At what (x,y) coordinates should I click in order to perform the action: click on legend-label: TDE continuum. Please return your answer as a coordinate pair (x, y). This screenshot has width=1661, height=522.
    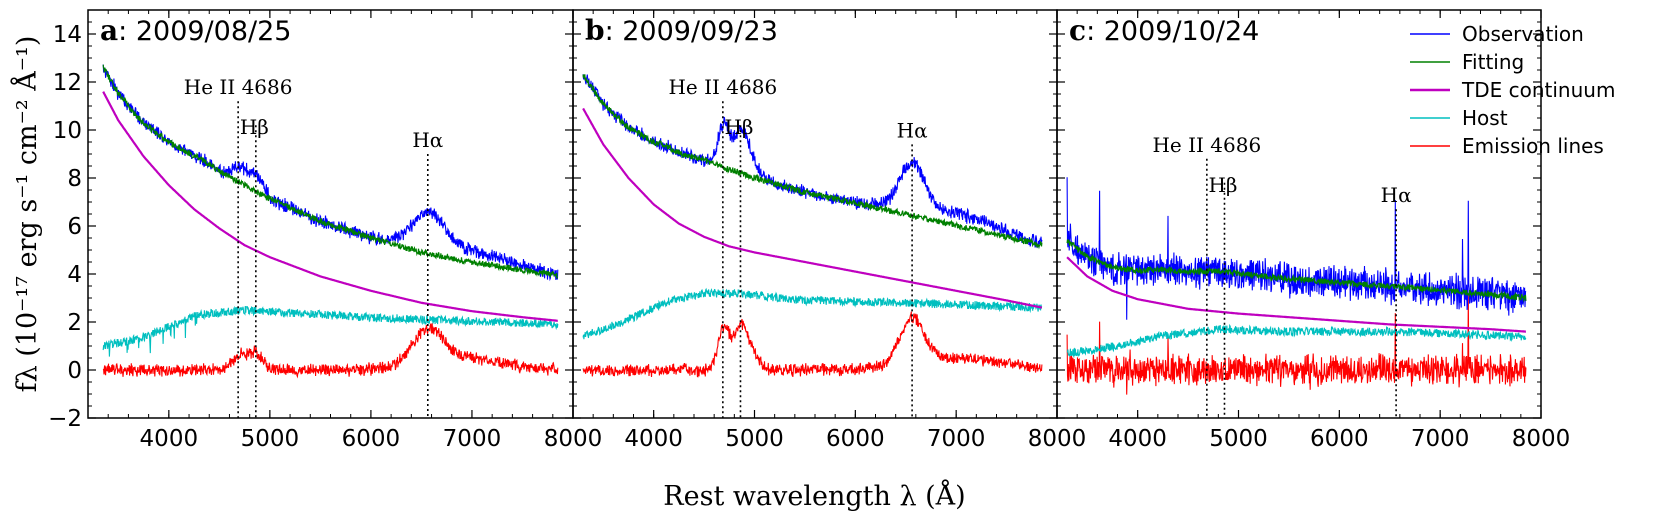
    Looking at the image, I should click on (1538, 90).